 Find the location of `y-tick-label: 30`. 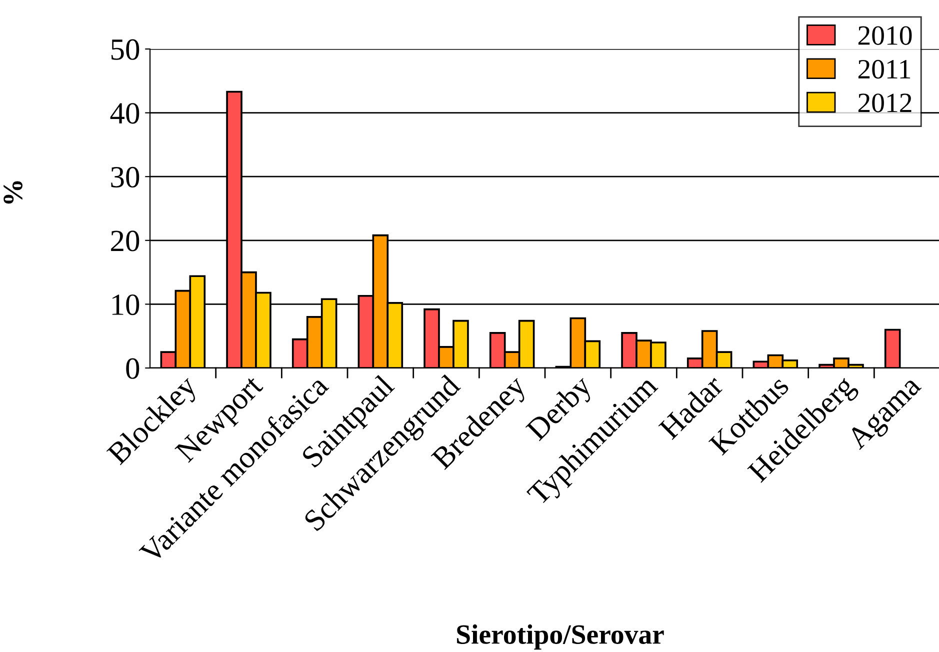

y-tick-label: 30 is located at coordinates (125, 177).